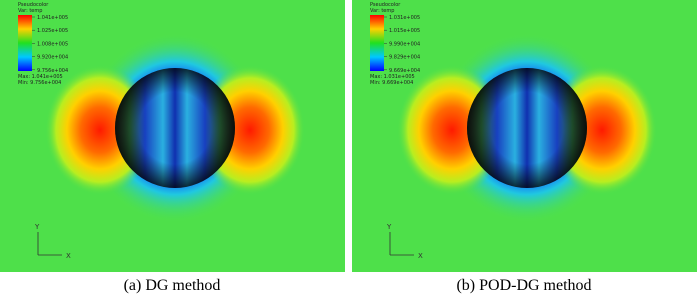  What do you see at coordinates (404, 31) in the screenshot?
I see `legend-label: 1.015e+005` at bounding box center [404, 31].